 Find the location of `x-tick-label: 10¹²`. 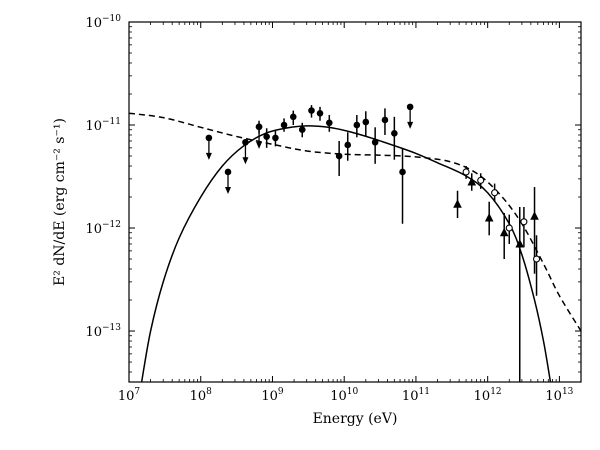

x-tick-label: 10¹² is located at coordinates (488, 395).